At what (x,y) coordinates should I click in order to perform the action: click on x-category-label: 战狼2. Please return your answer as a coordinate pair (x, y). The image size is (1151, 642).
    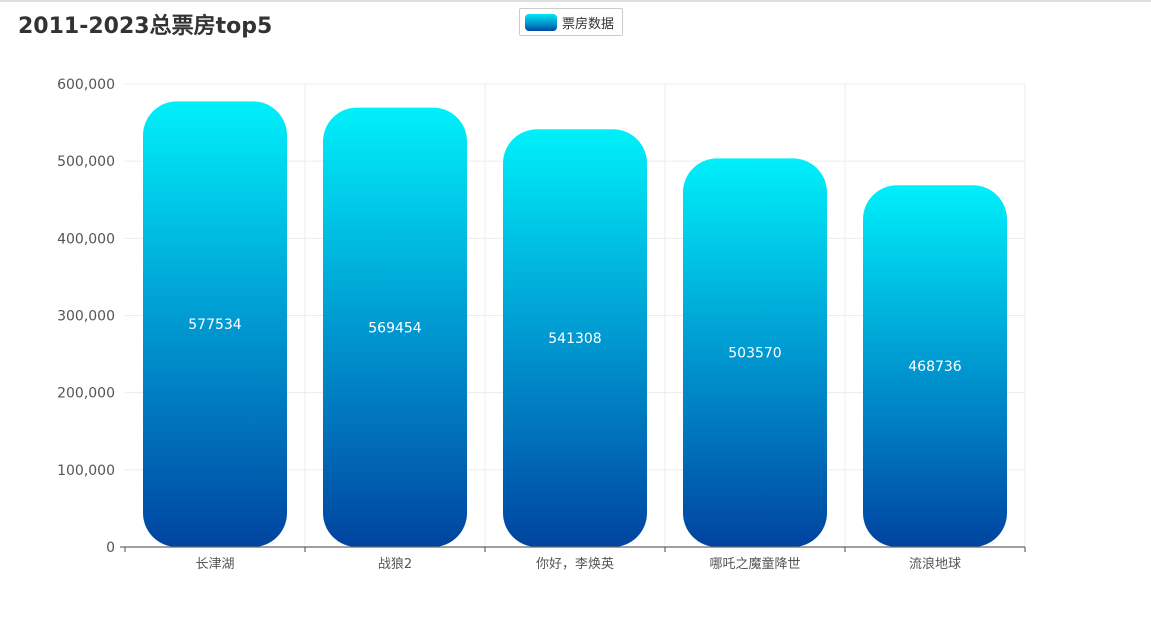
    Looking at the image, I should click on (395, 564).